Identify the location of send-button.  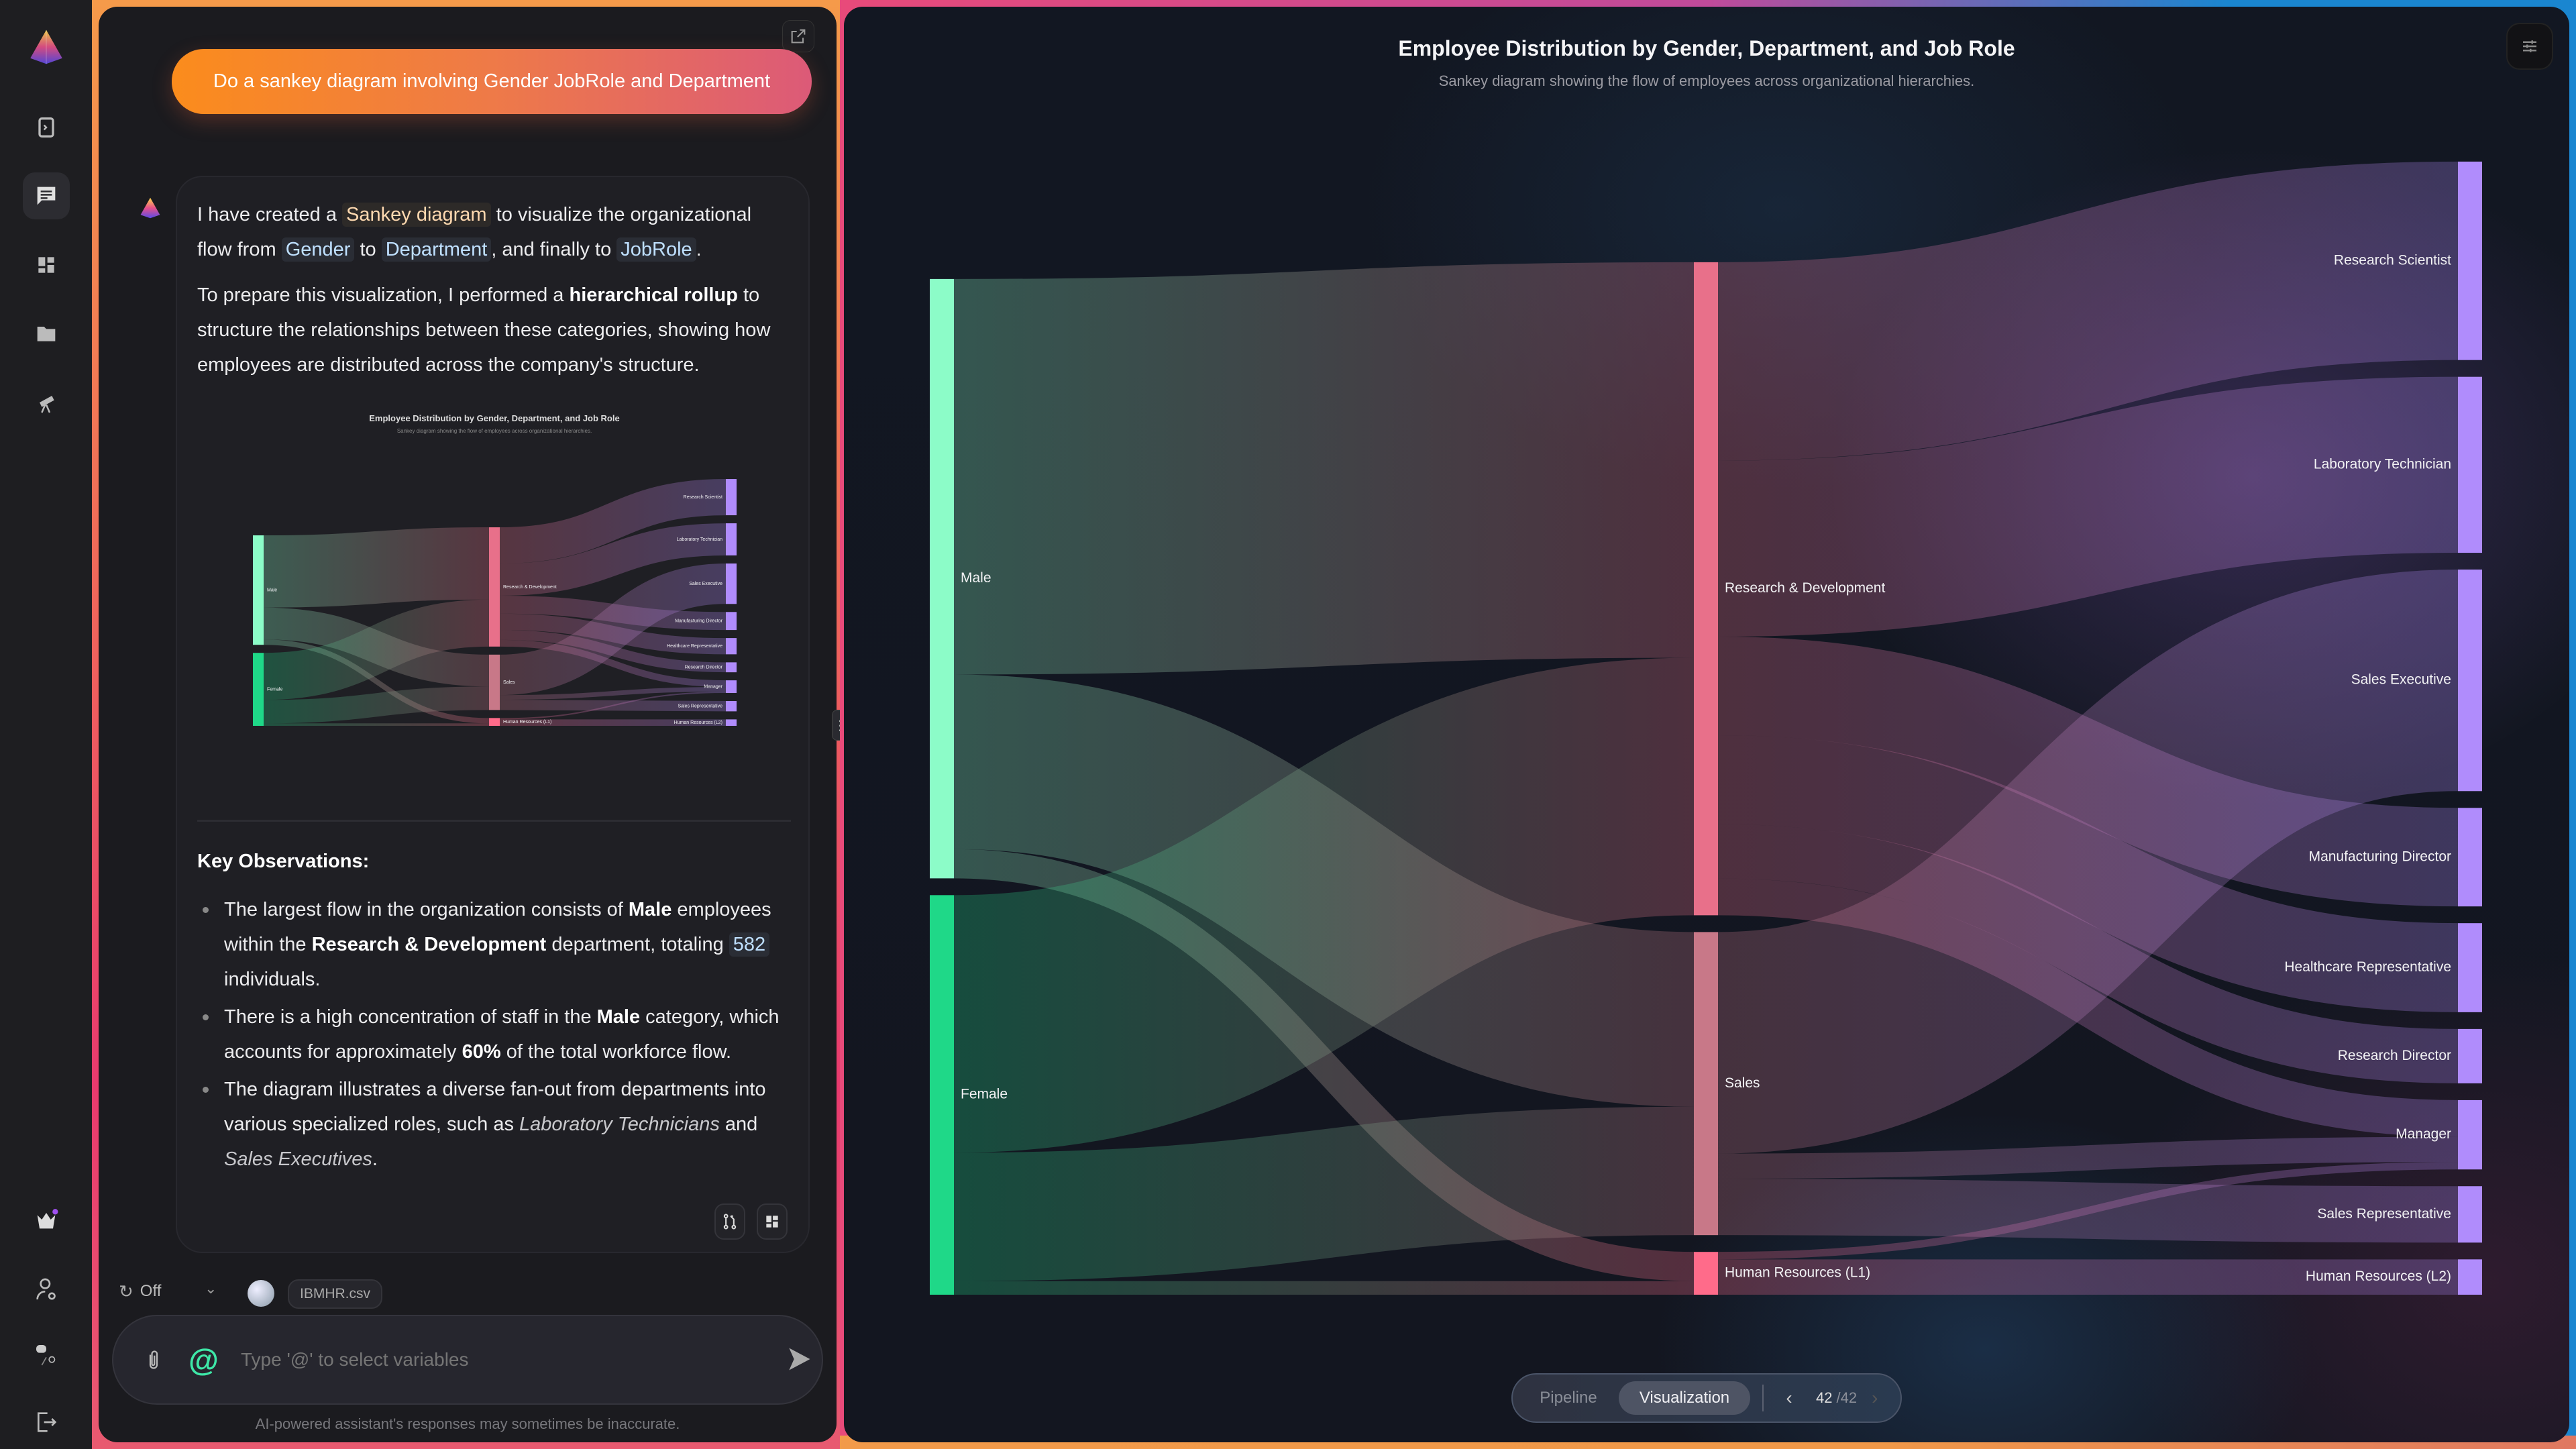
(799, 1360).